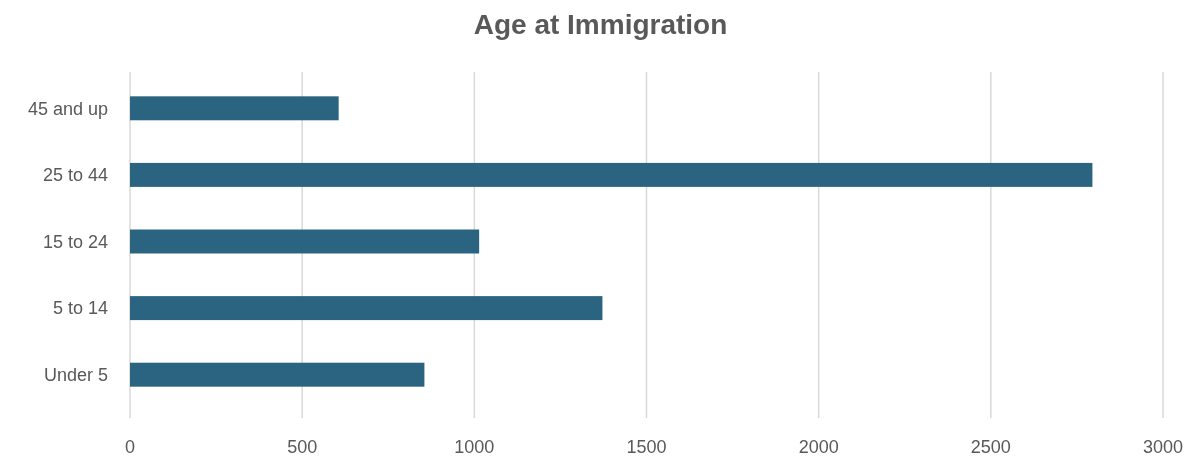 The image size is (1201, 463). I want to click on x-tick-label: 1000, so click(474, 447).